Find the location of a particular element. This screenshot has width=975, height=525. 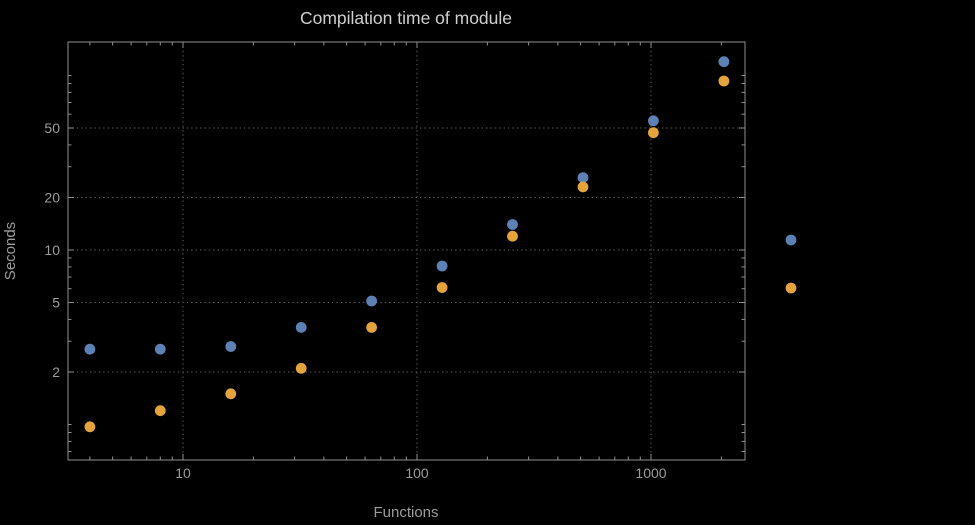

x-tick-label: 100 is located at coordinates (417, 473).